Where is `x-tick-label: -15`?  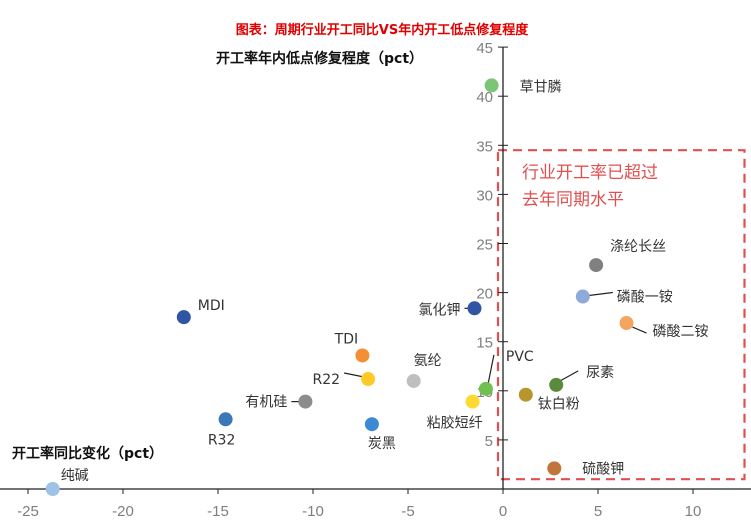
x-tick-label: -15 is located at coordinates (218, 511).